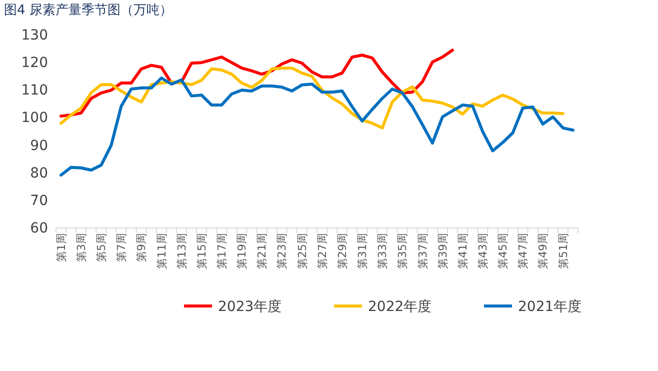 The image size is (658, 371). Describe the element at coordinates (242, 251) in the screenshot. I see `x-tick-label: 第19周` at that location.